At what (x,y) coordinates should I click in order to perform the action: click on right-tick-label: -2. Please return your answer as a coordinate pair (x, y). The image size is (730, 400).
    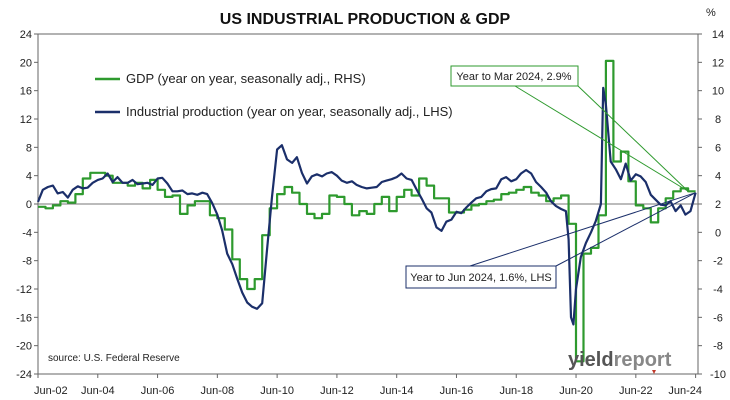
    Looking at the image, I should click on (718, 262).